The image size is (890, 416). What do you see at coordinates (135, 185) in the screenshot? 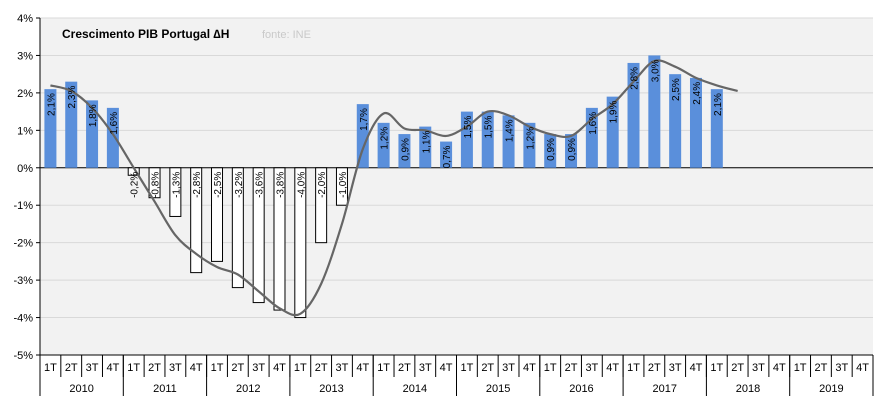
I see `data-label: -0,2%` at bounding box center [135, 185].